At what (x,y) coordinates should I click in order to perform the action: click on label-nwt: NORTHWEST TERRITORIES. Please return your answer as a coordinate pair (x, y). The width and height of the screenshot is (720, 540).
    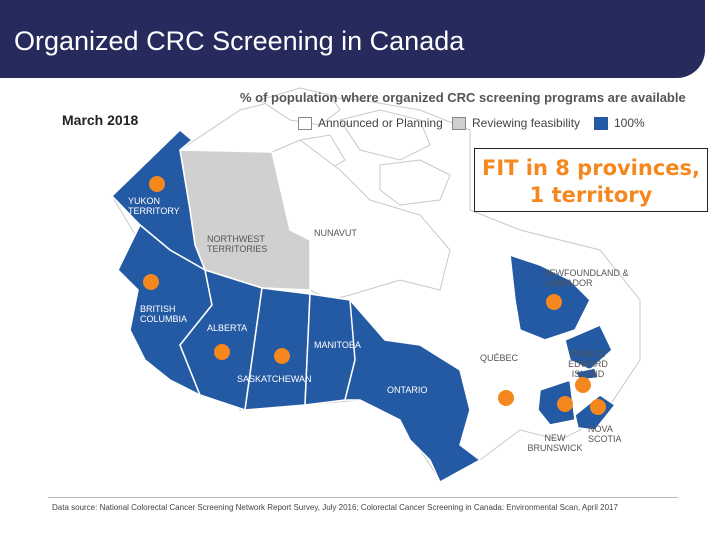
    Looking at the image, I should click on (237, 244).